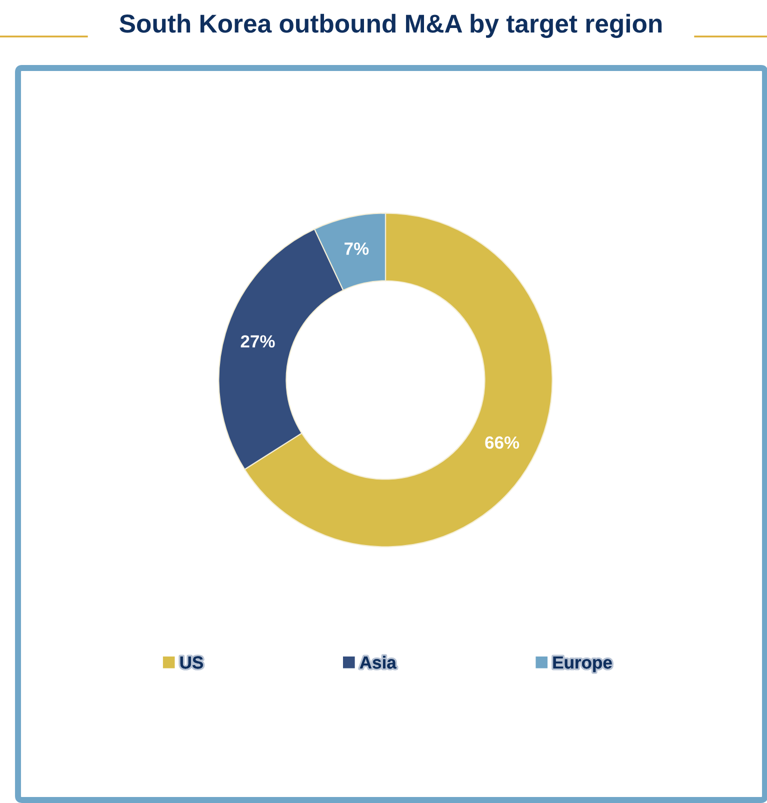 The image size is (767, 803). What do you see at coordinates (356, 248) in the screenshot?
I see `data-label: 7%` at bounding box center [356, 248].